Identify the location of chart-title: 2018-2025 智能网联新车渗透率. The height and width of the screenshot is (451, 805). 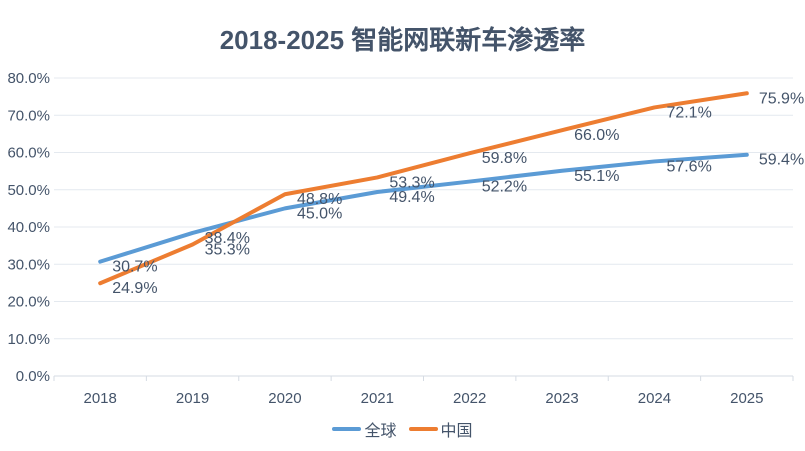
(402, 40).